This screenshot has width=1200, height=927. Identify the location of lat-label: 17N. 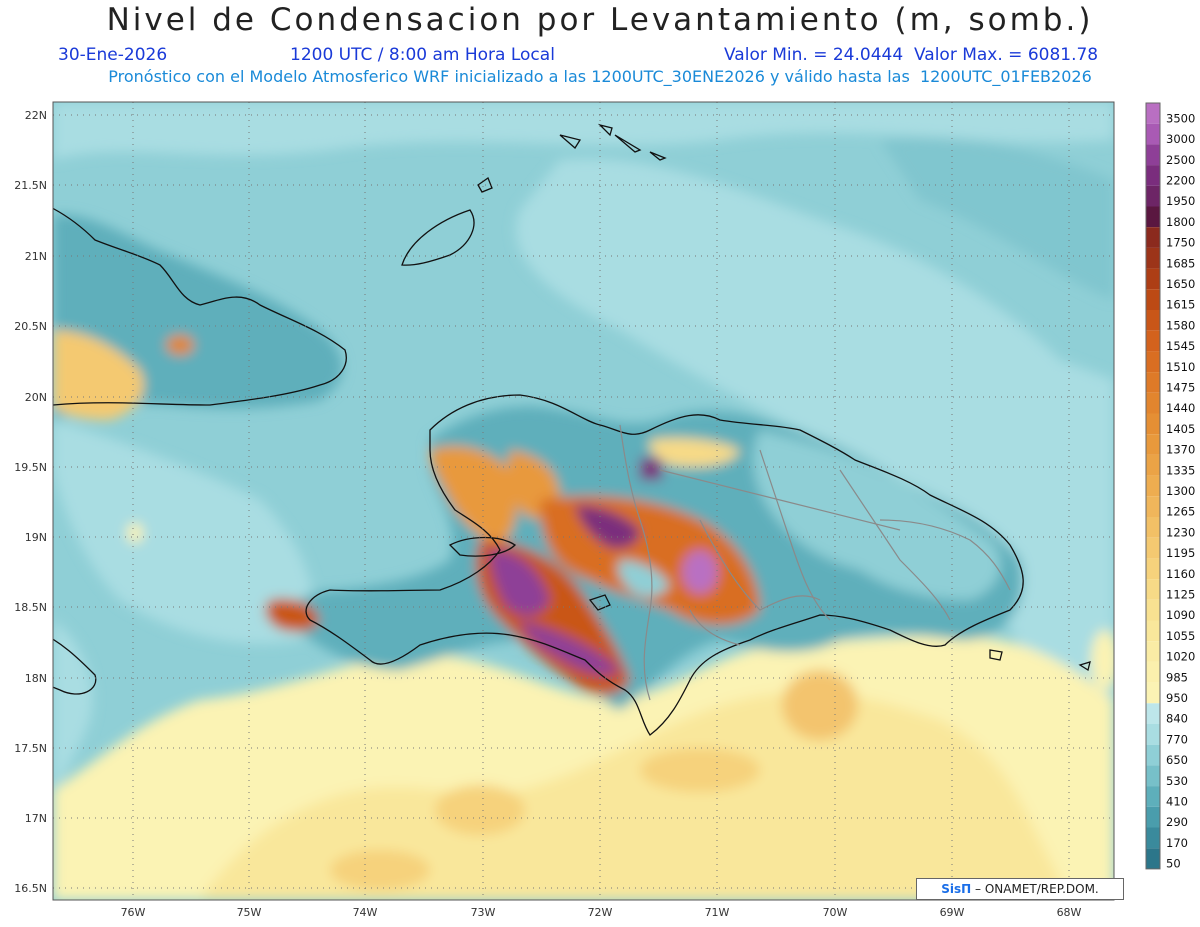
(36, 818).